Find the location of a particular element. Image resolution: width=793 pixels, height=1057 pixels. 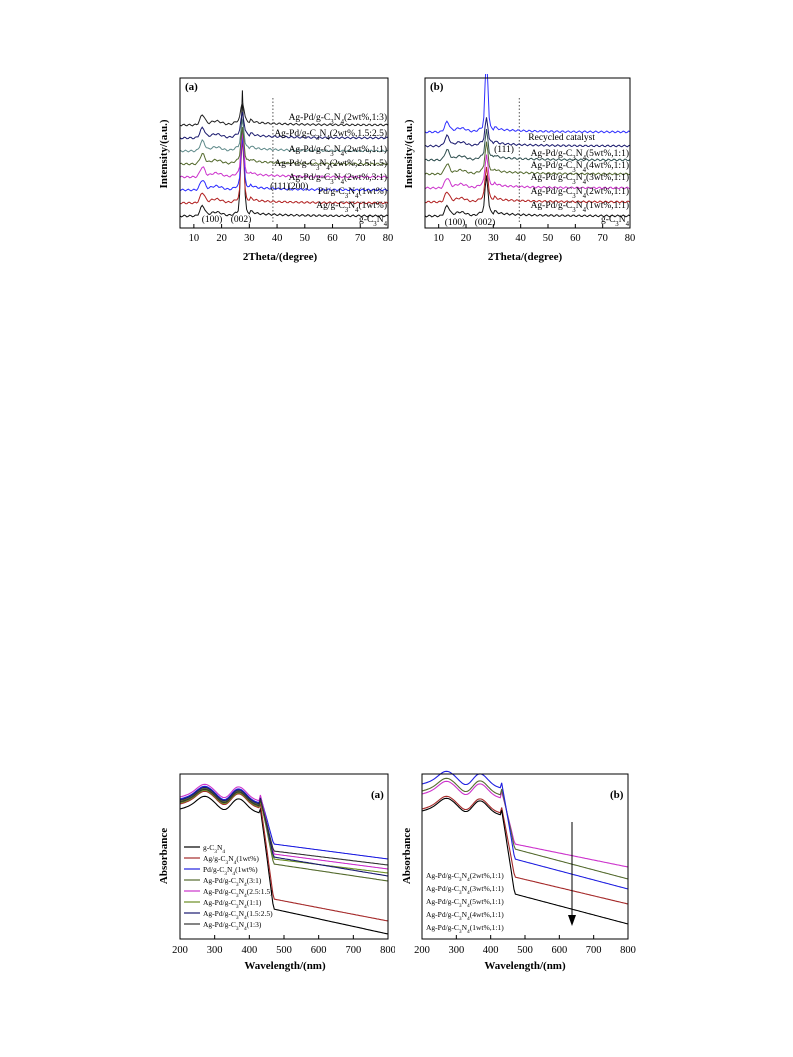

uv-b-curves is located at coordinates (525, 847).